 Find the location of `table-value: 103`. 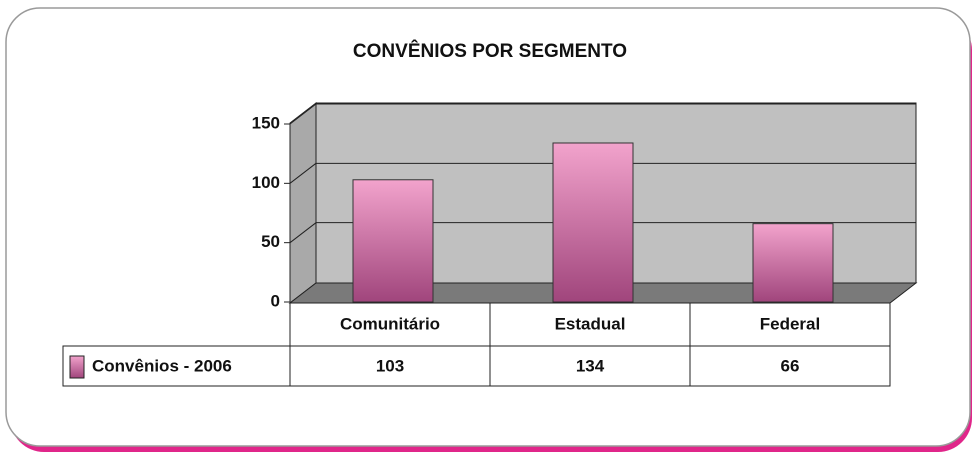

table-value: 103 is located at coordinates (390, 365).